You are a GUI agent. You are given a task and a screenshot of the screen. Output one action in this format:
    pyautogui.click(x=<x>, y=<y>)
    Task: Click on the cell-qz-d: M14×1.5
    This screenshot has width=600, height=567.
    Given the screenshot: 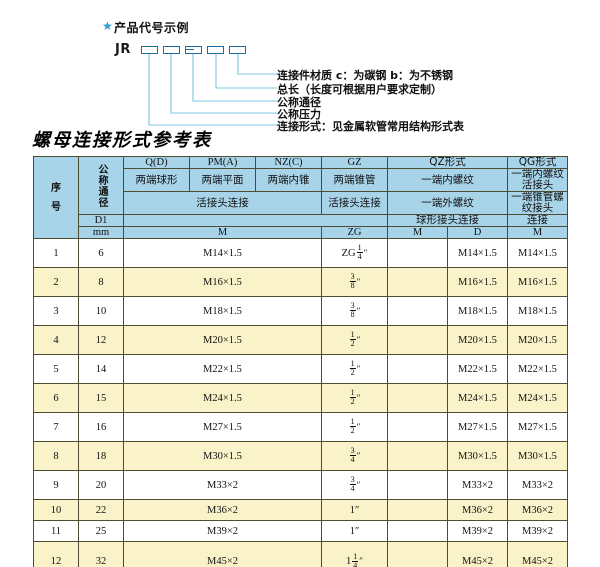 What is the action you would take?
    pyautogui.click(x=477, y=253)
    